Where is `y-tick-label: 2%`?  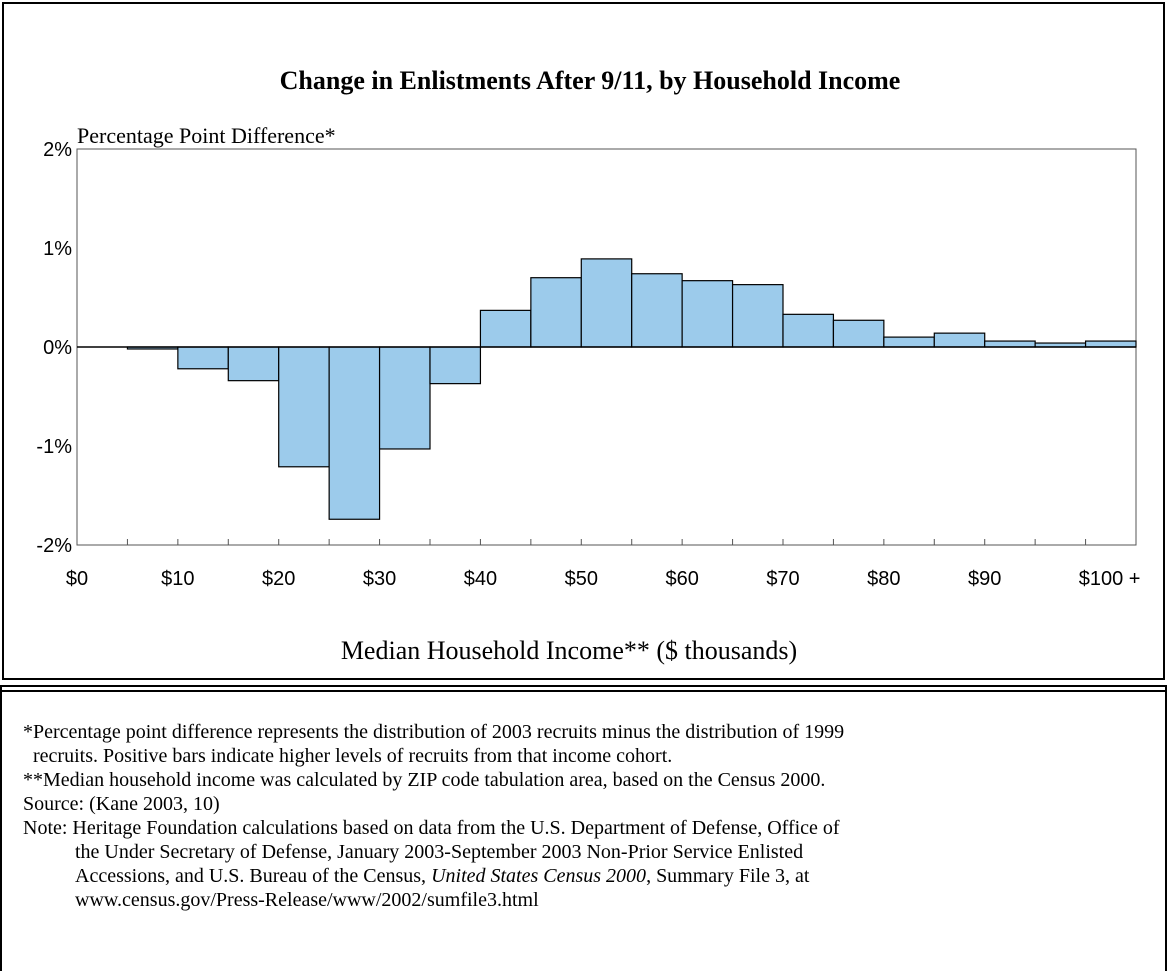
y-tick-label: 2% is located at coordinates (57, 150).